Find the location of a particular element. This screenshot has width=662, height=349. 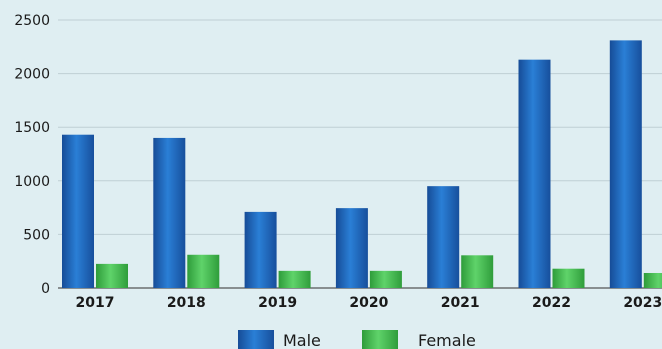

y-tick-label: 1500 is located at coordinates (32, 128).